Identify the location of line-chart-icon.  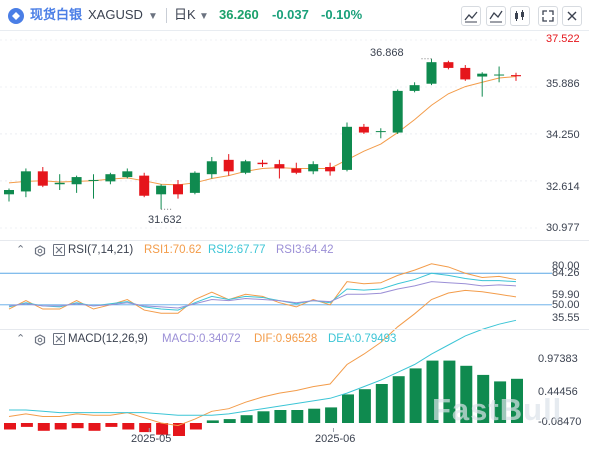
(471, 16).